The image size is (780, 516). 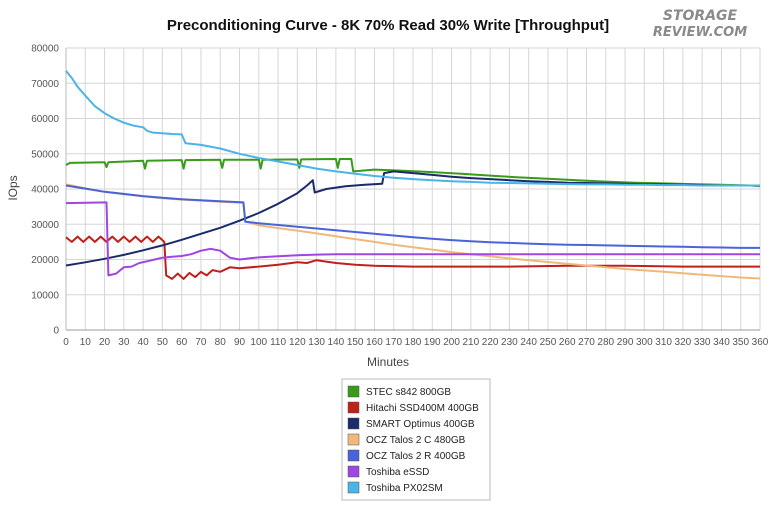 What do you see at coordinates (45, 49) in the screenshot?
I see `y-tick-label: 80000` at bounding box center [45, 49].